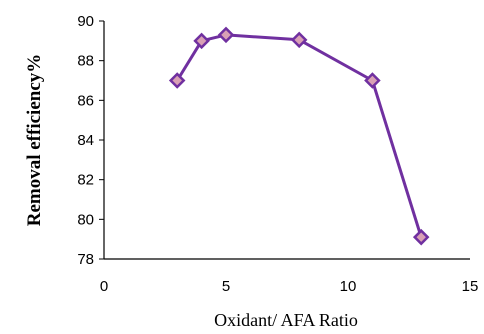 The height and width of the screenshot is (334, 484). What do you see at coordinates (85, 100) in the screenshot?
I see `y-tick-label: 86` at bounding box center [85, 100].